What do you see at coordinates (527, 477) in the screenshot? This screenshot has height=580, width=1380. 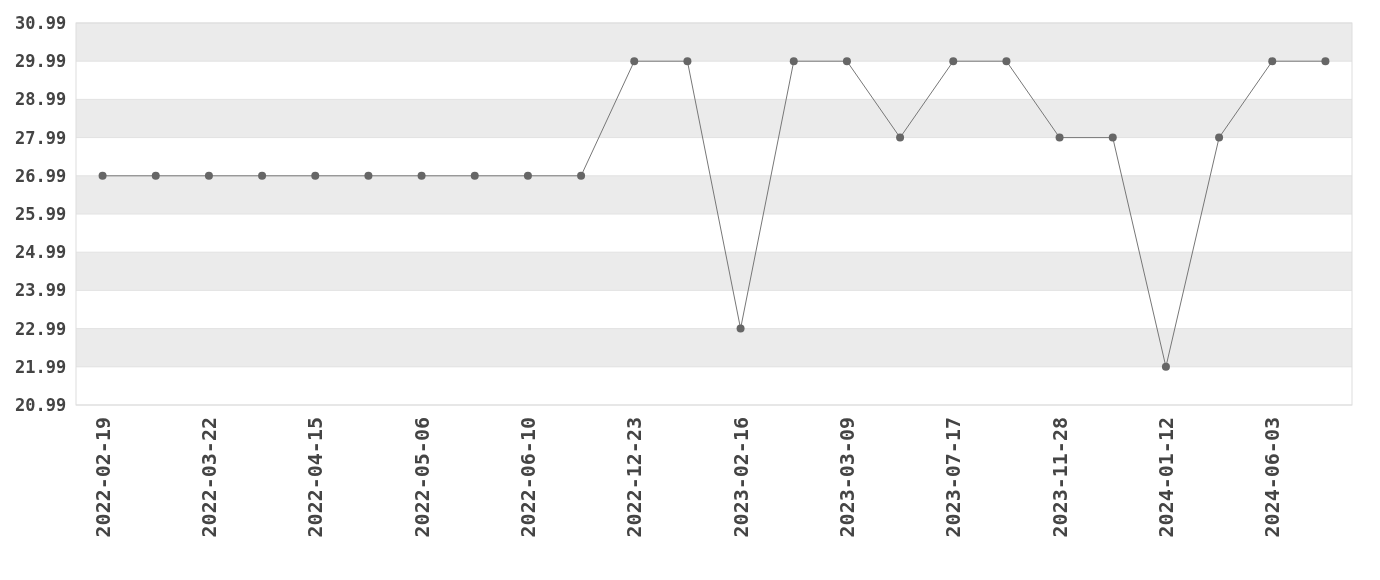 I see `x-tick-label: 2022-06-10` at bounding box center [527, 477].